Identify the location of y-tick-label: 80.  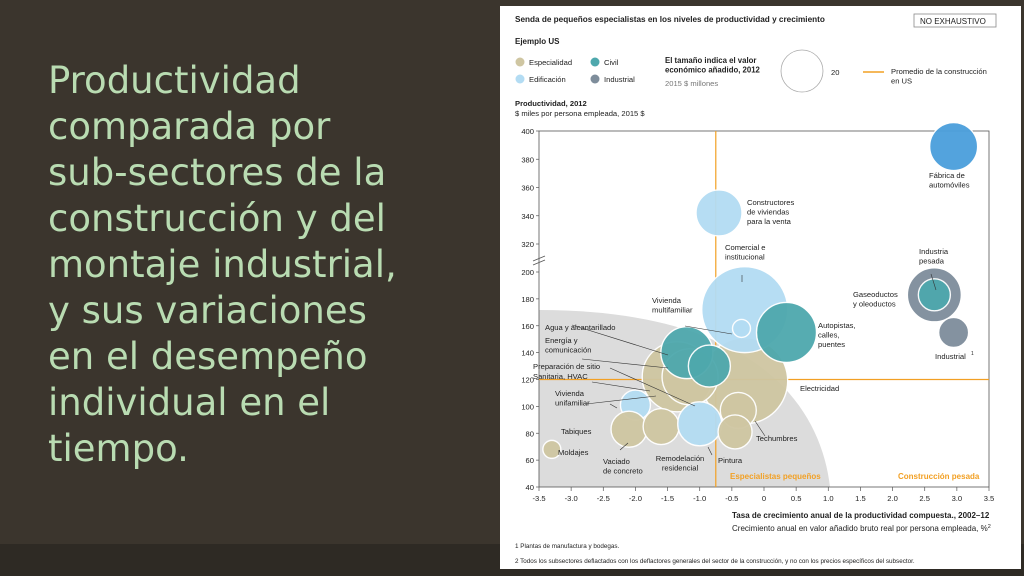
(530, 433).